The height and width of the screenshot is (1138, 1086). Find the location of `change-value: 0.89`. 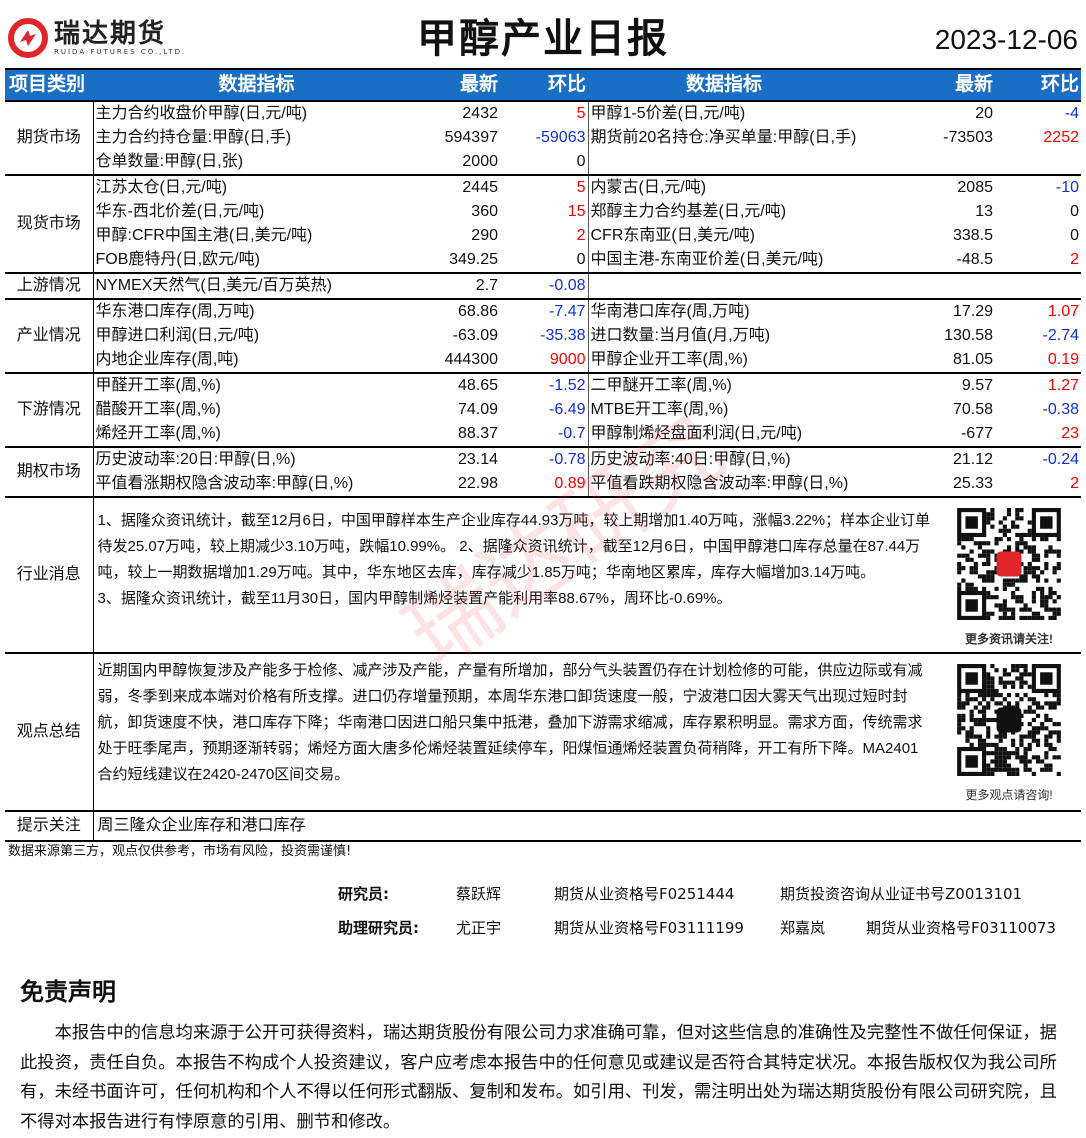

change-value: 0.89 is located at coordinates (544, 484).